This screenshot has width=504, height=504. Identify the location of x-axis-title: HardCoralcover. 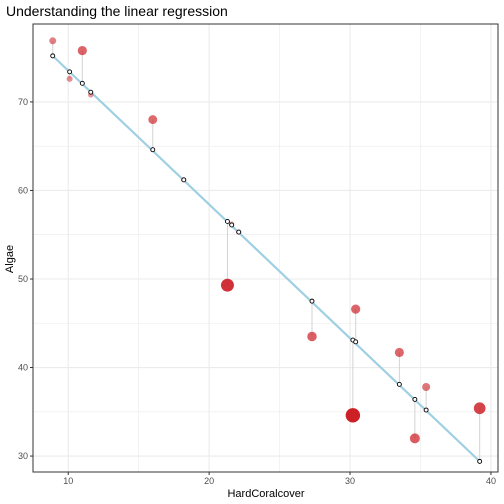
(265, 494).